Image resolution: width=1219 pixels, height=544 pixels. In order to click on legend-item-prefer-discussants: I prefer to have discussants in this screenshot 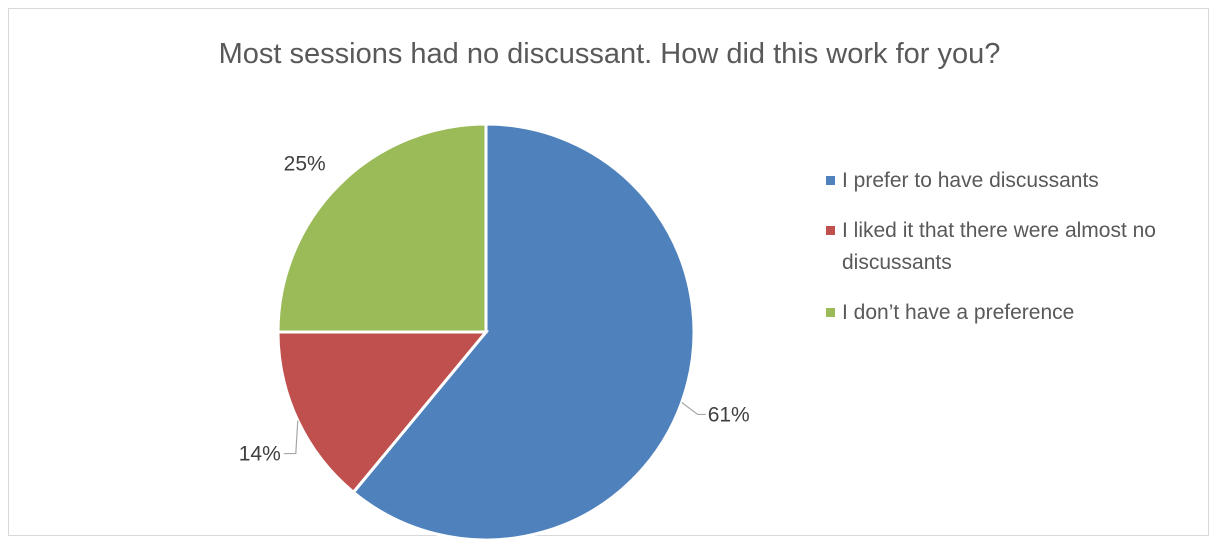, I will do `click(1021, 181)`.